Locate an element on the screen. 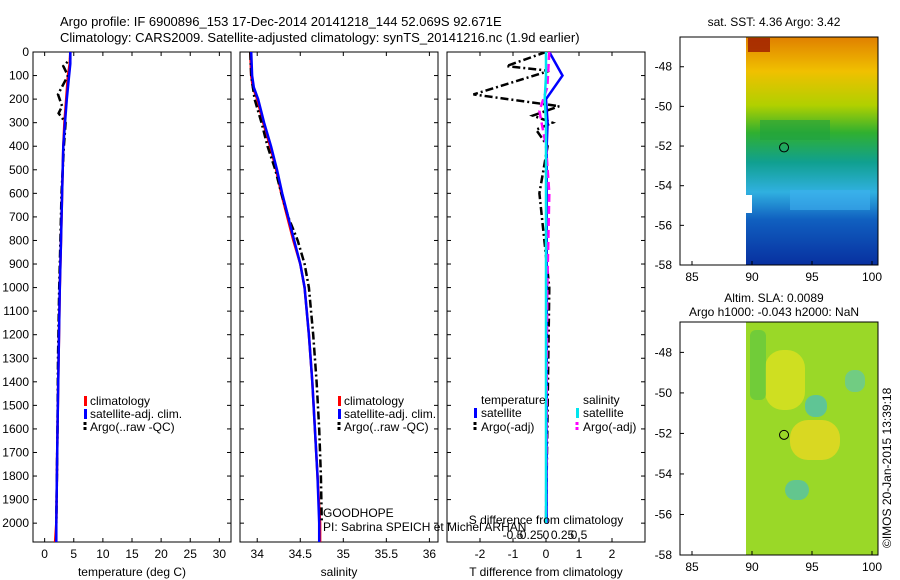 This screenshot has height=580, width=900. x-tick-label: 2 is located at coordinates (612, 554).